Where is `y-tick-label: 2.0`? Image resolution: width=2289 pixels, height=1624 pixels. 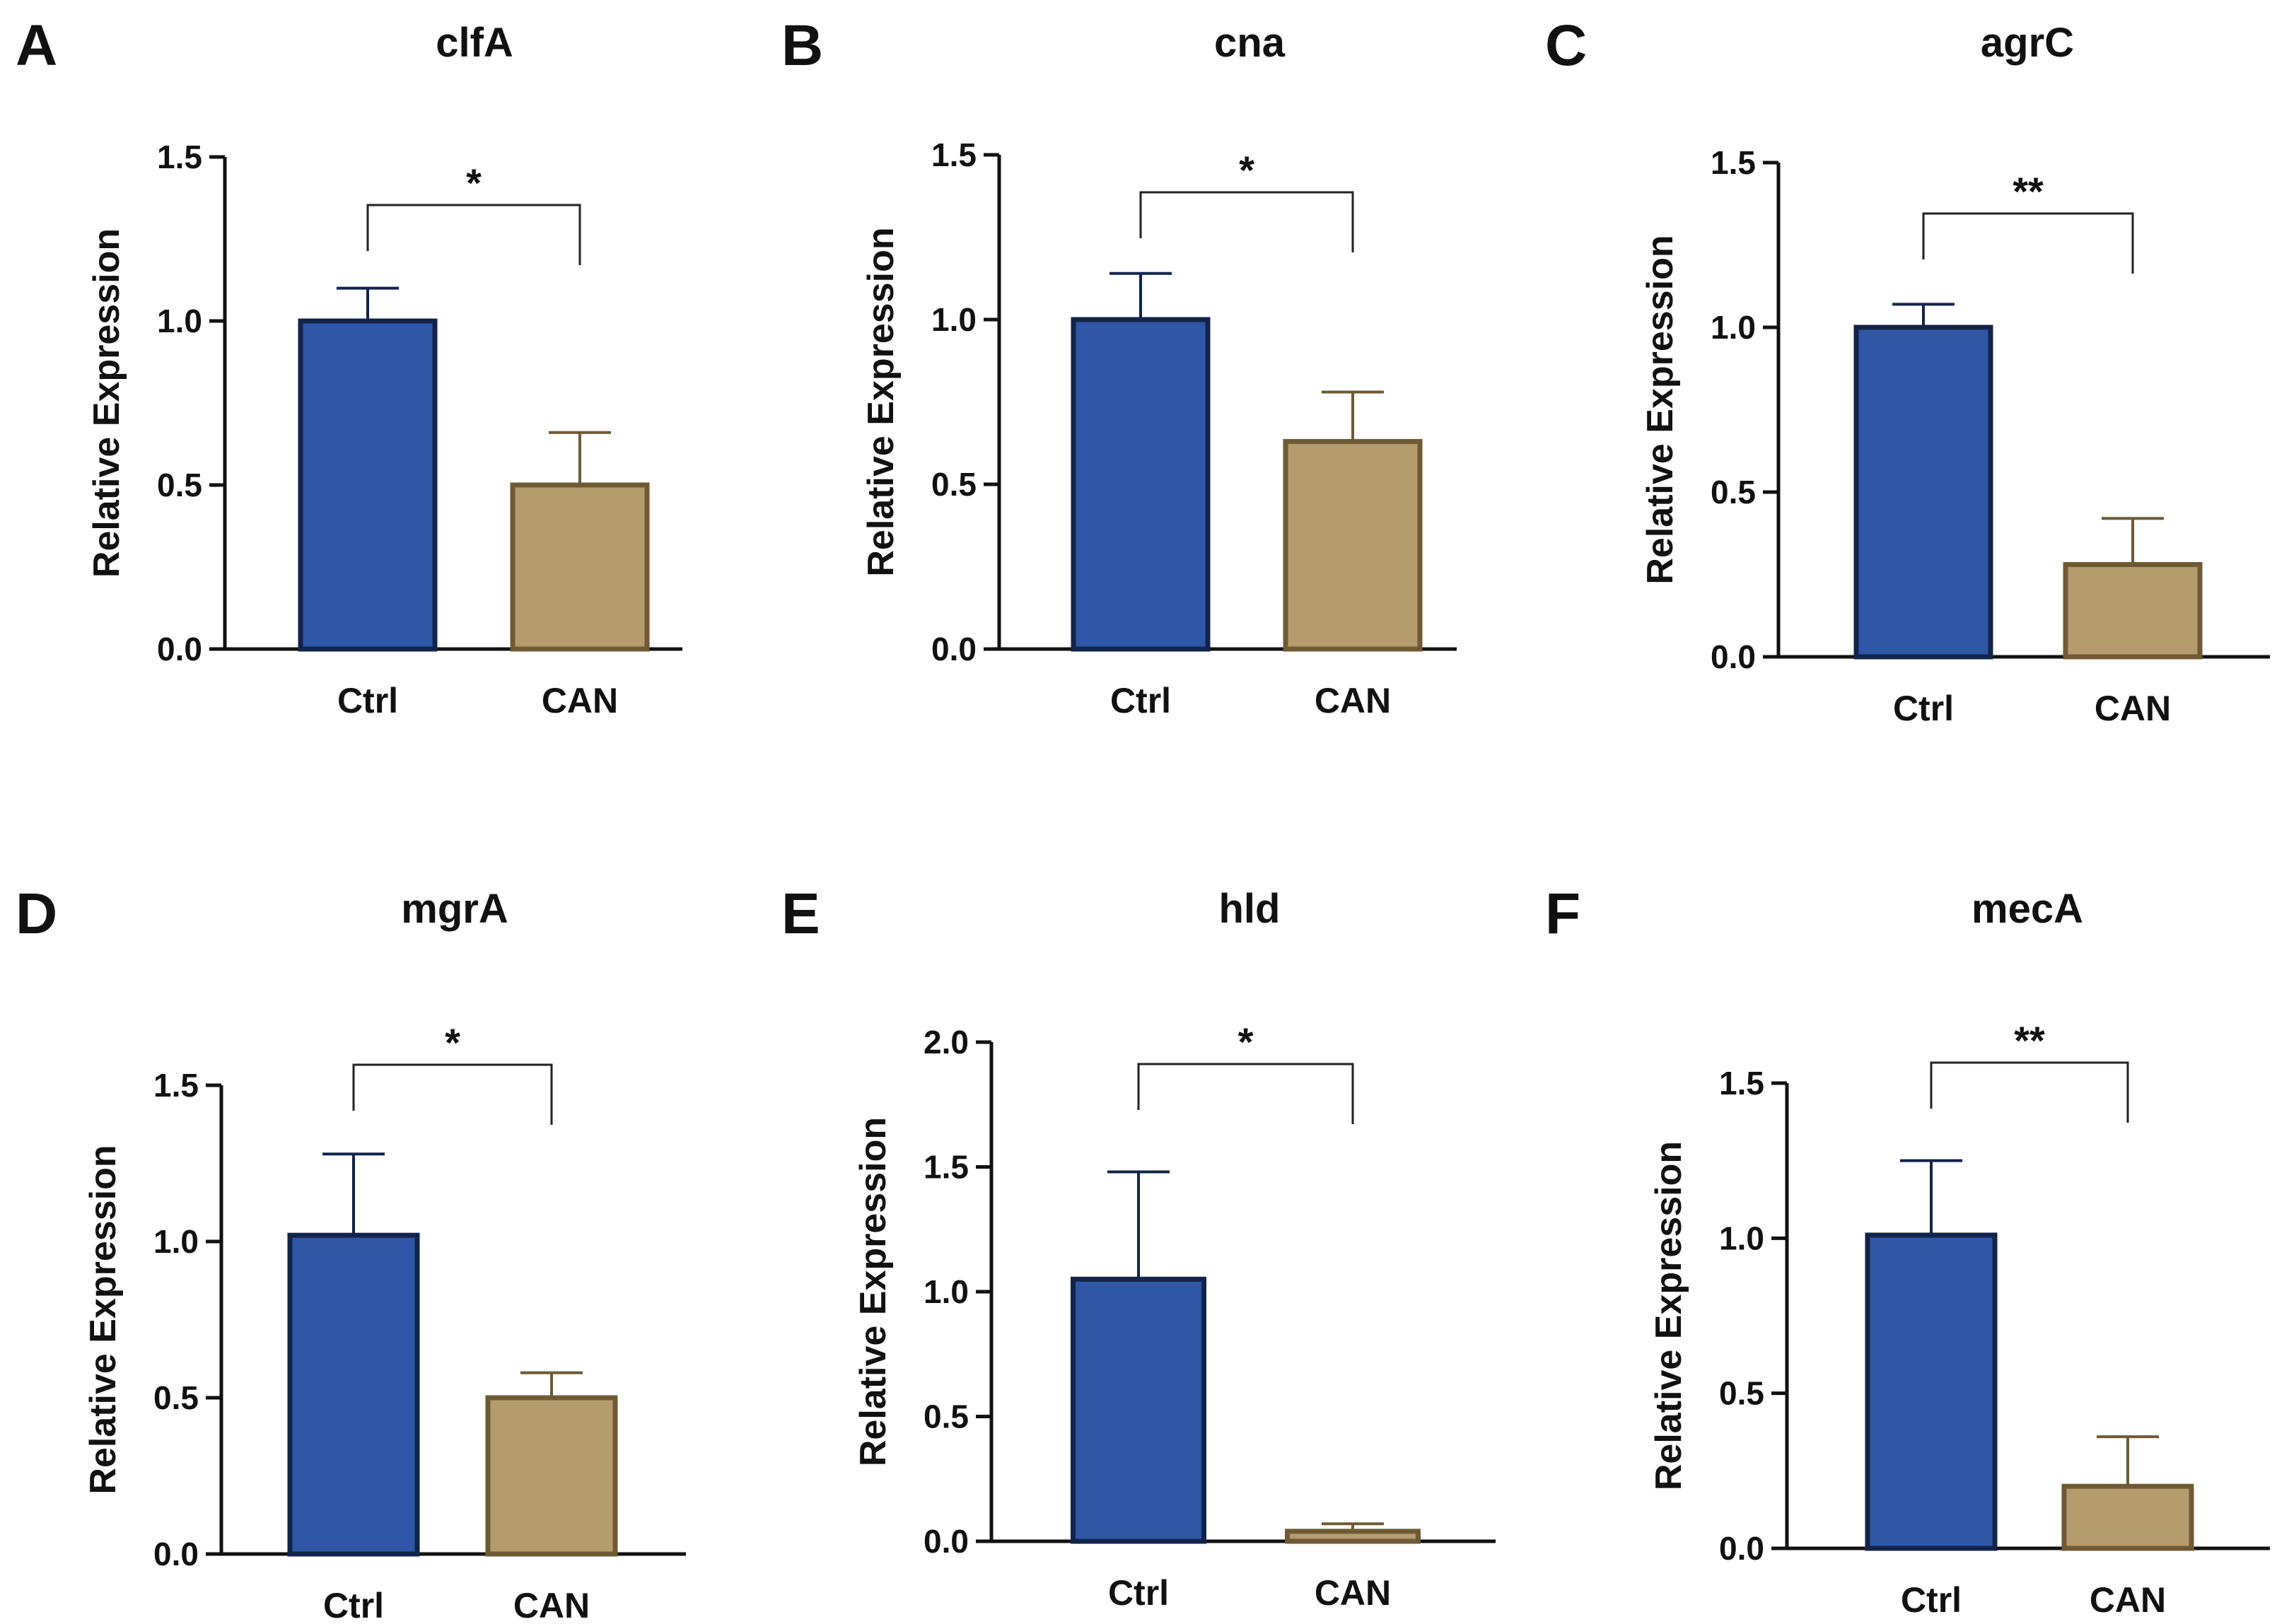
y-tick-label: 2.0 is located at coordinates (946, 1042).